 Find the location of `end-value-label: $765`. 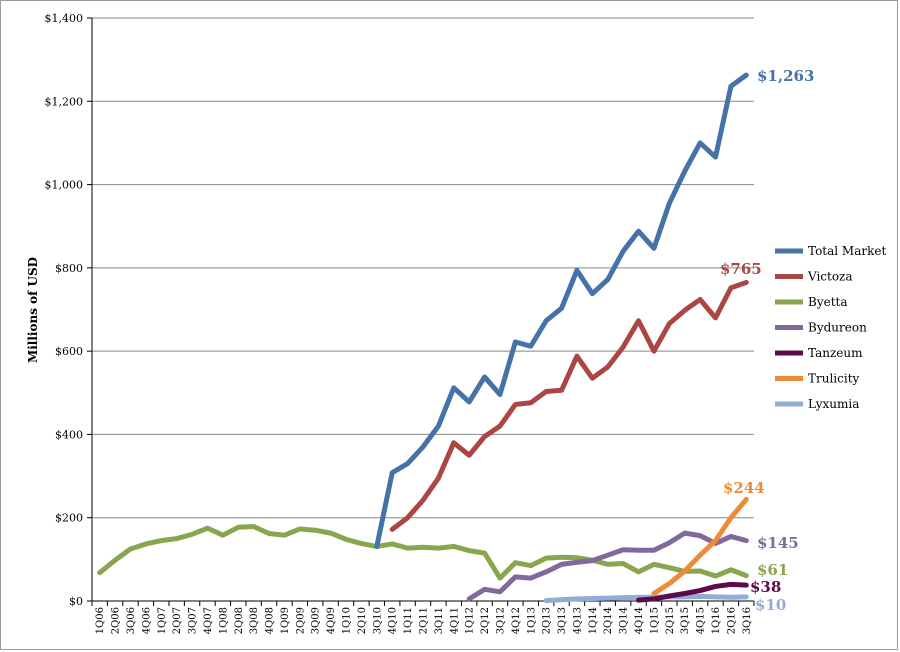

end-value-label: $765 is located at coordinates (741, 269).